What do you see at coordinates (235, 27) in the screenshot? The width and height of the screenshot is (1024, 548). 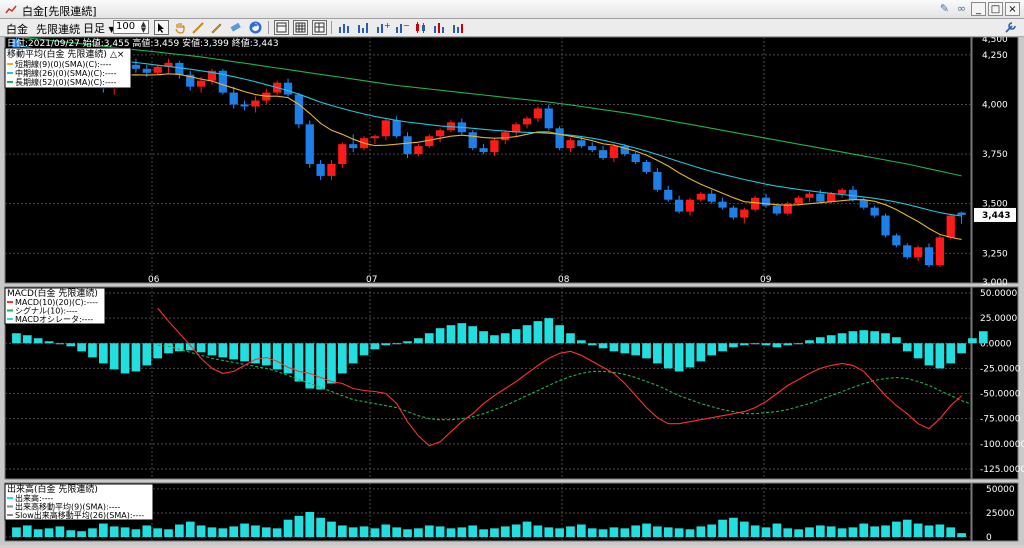 I see `eraser-icon` at bounding box center [235, 27].